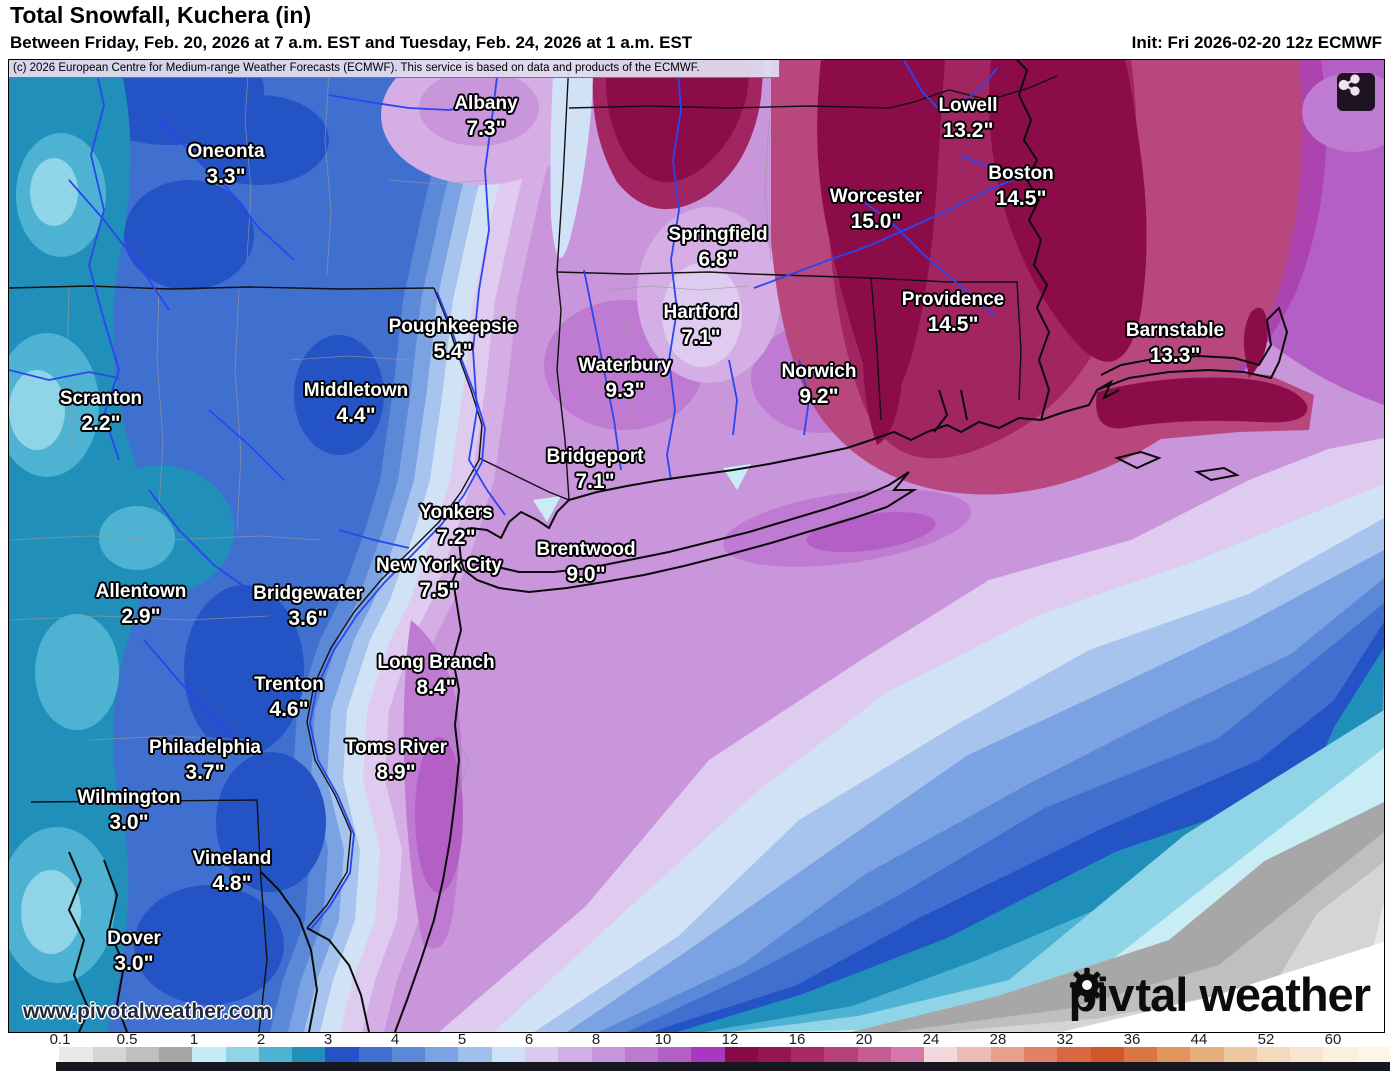 Image resolution: width=1390 pixels, height=1071 pixels. Describe the element at coordinates (453, 326) in the screenshot. I see `city-name: Poughkeepsie` at that location.